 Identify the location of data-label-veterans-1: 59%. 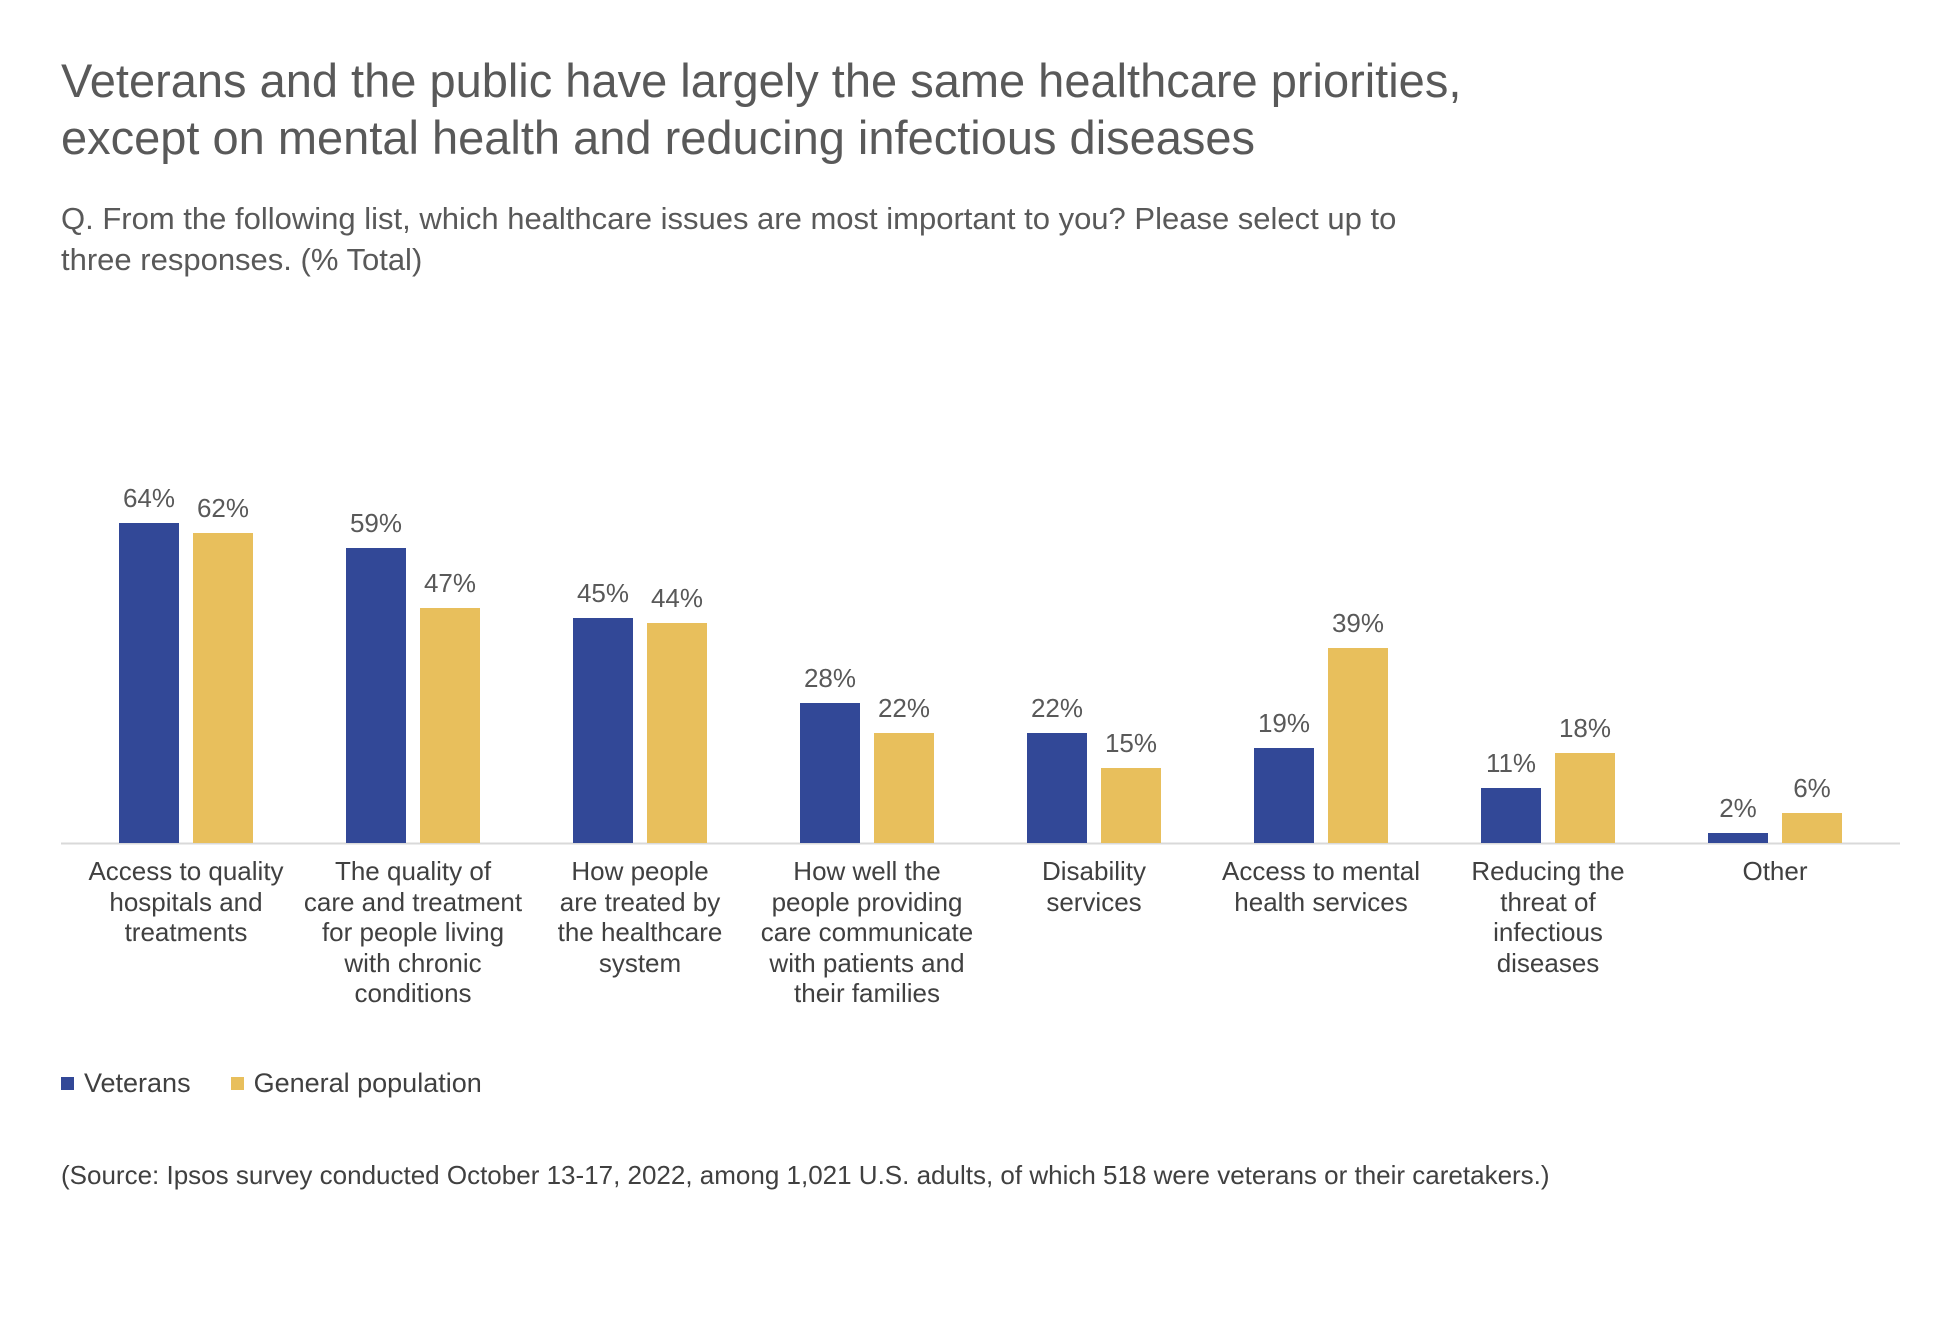
(376, 523).